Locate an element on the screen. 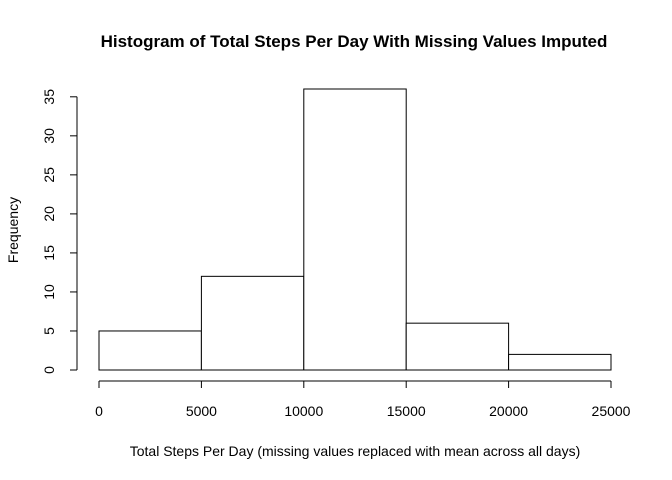 The width and height of the screenshot is (672, 480). x-axis: 0 5000 10000 15000 20000 25000 is located at coordinates (363, 399).